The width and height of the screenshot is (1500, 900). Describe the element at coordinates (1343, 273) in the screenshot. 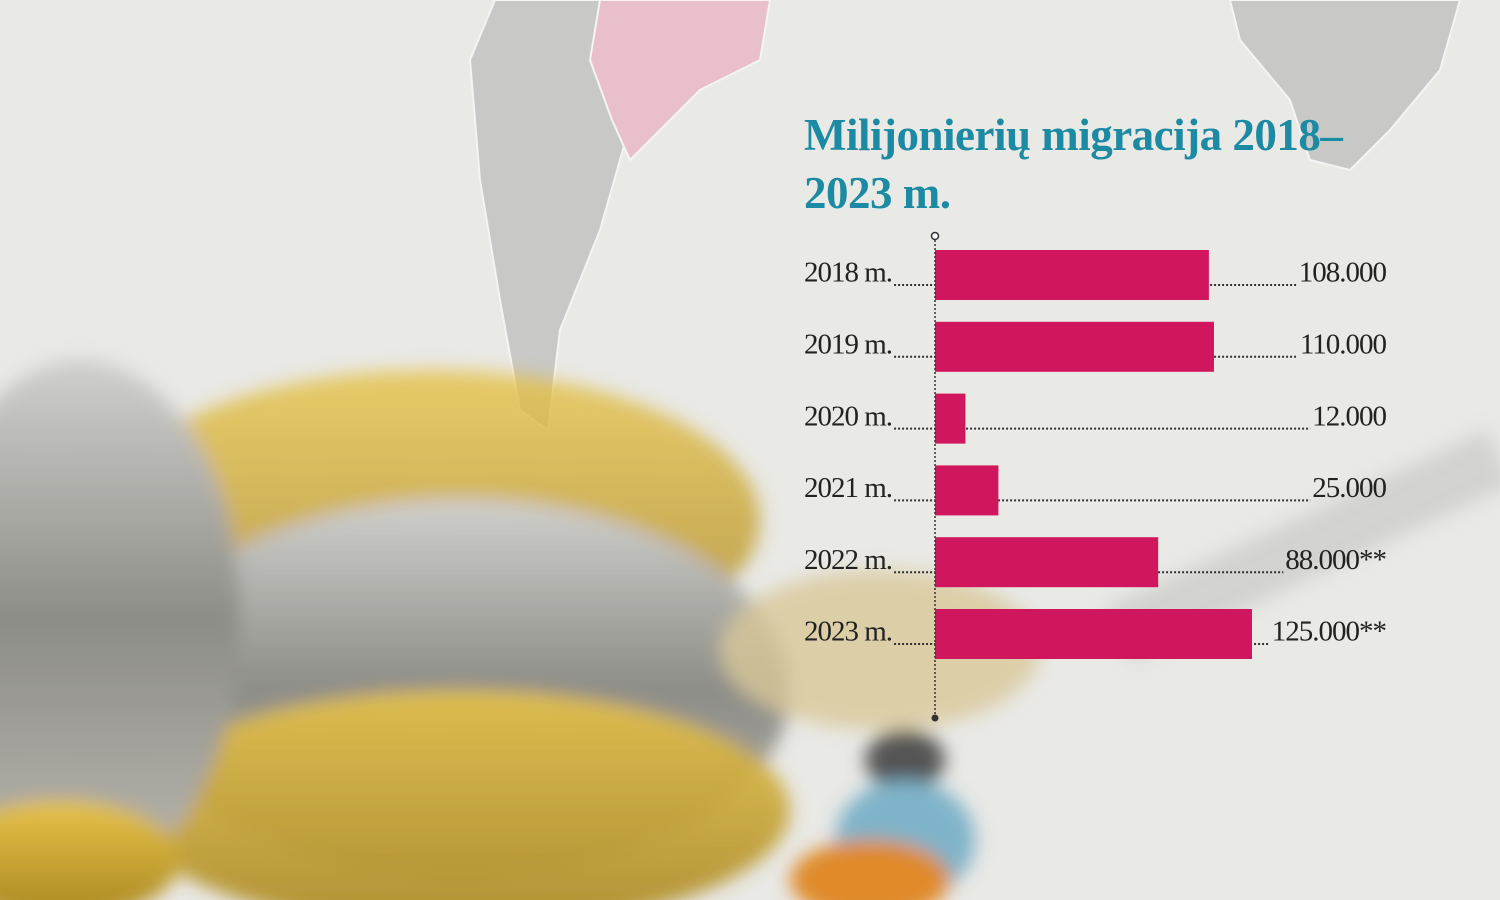

I see `value-label: 108.000` at that location.